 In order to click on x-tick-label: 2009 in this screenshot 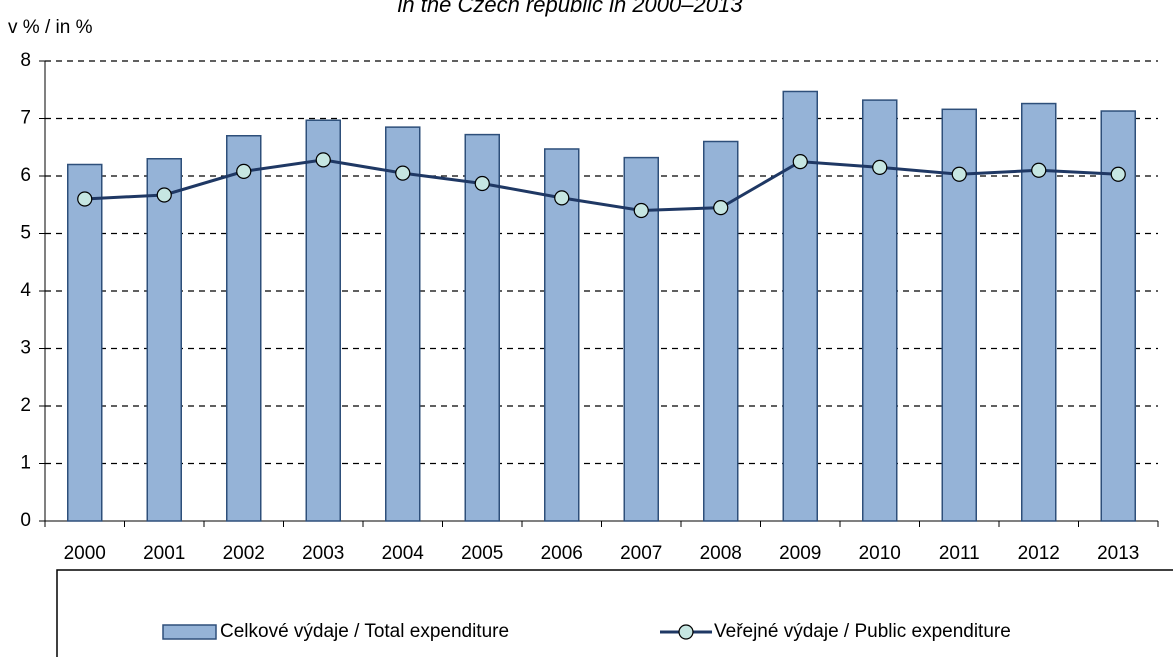, I will do `click(800, 553)`.